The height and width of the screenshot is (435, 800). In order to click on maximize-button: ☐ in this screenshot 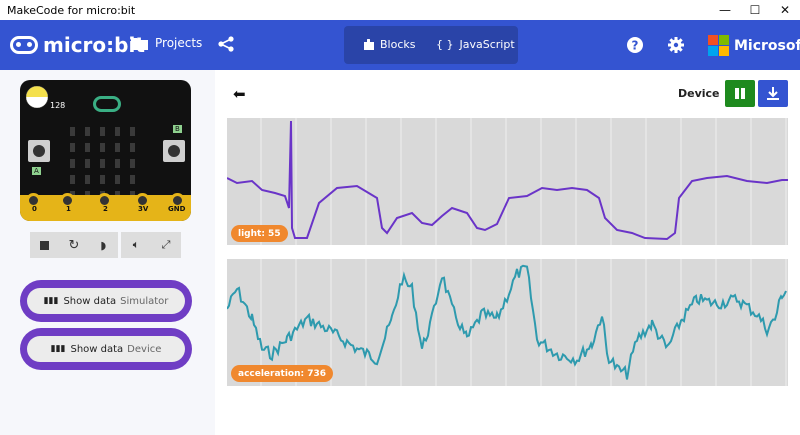, I will do `click(755, 10)`.